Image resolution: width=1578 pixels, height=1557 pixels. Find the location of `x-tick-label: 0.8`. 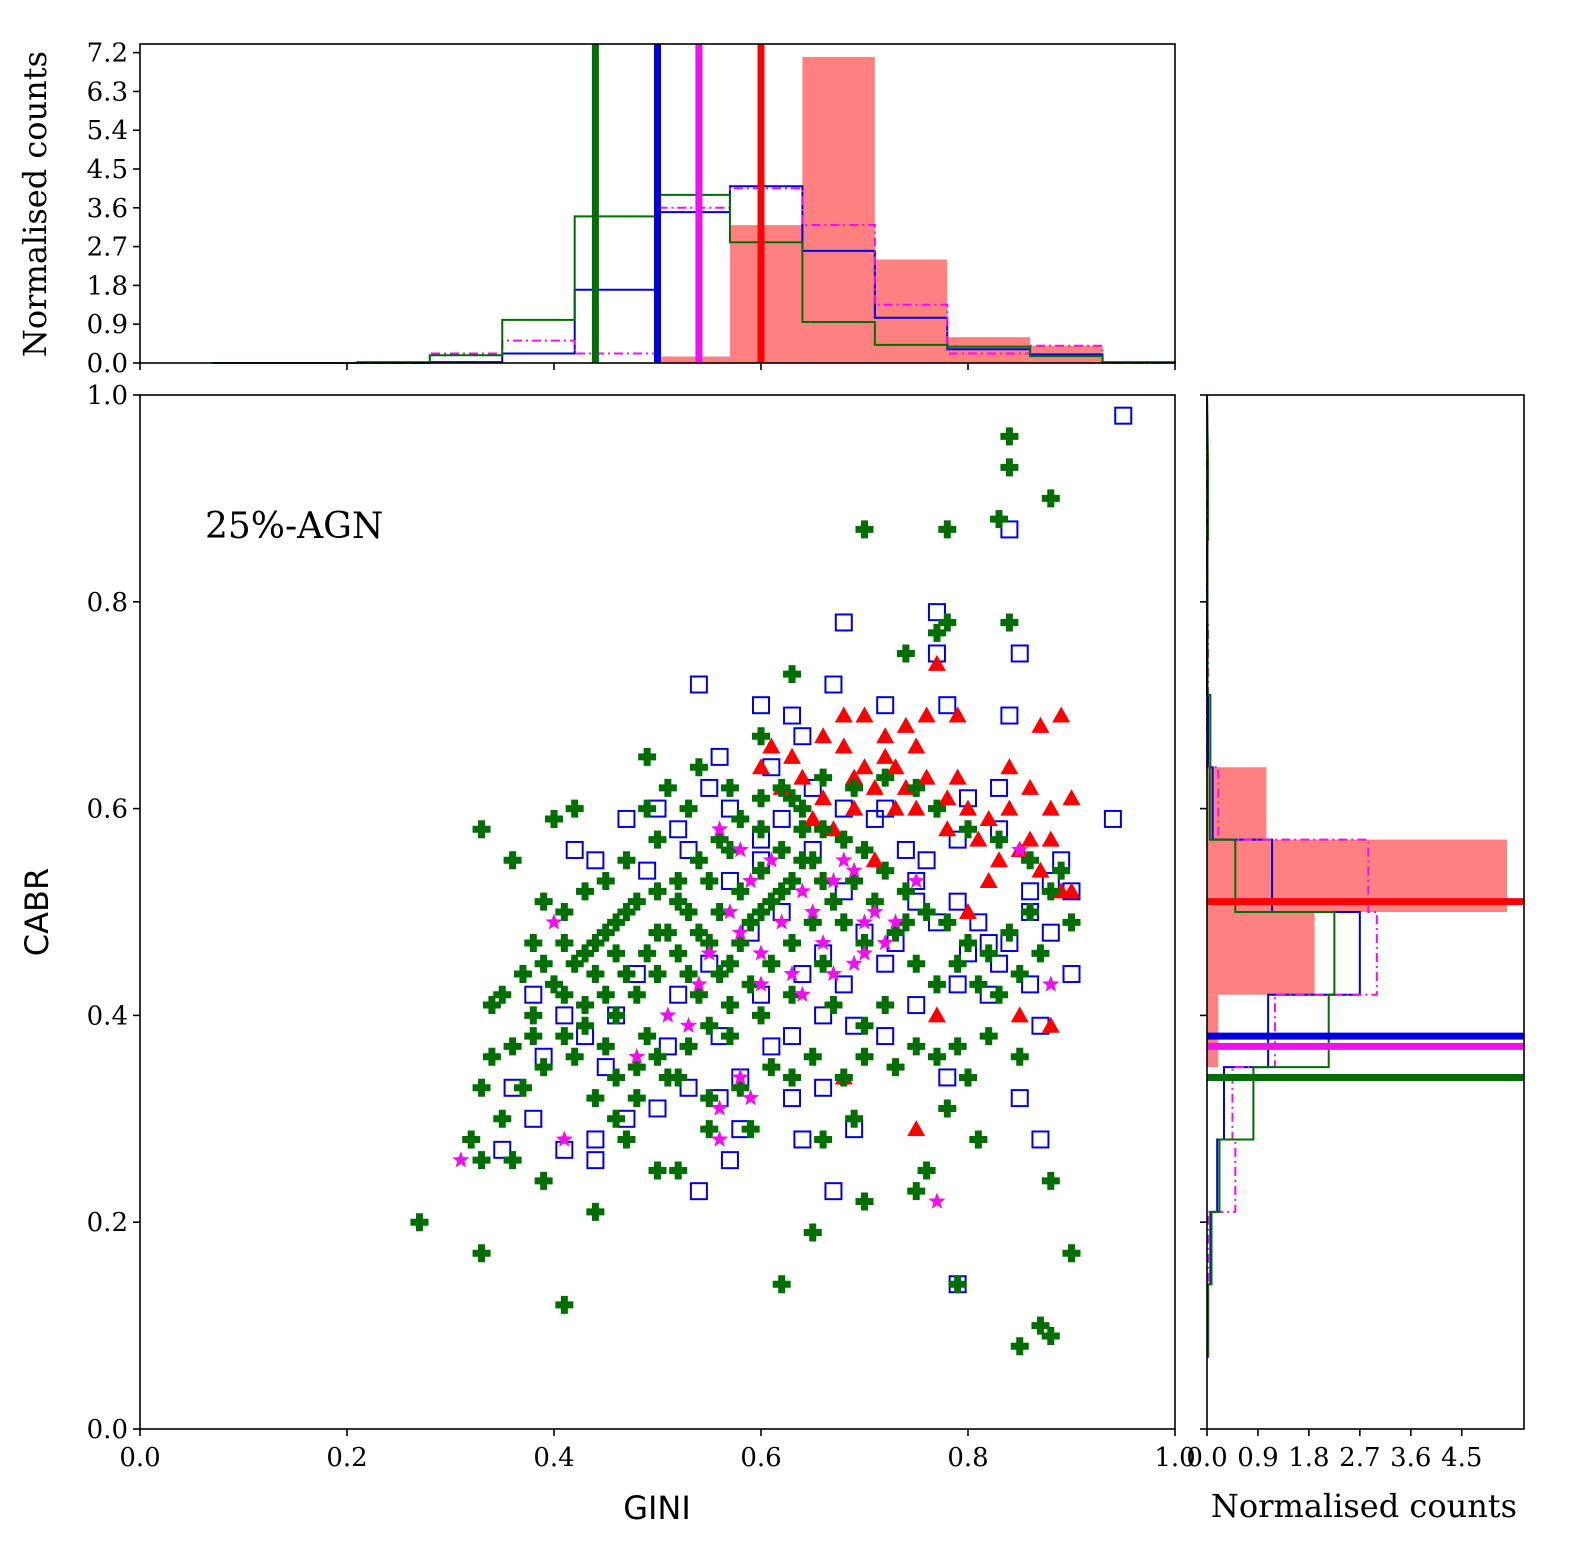

x-tick-label: 0.8 is located at coordinates (967, 1458).